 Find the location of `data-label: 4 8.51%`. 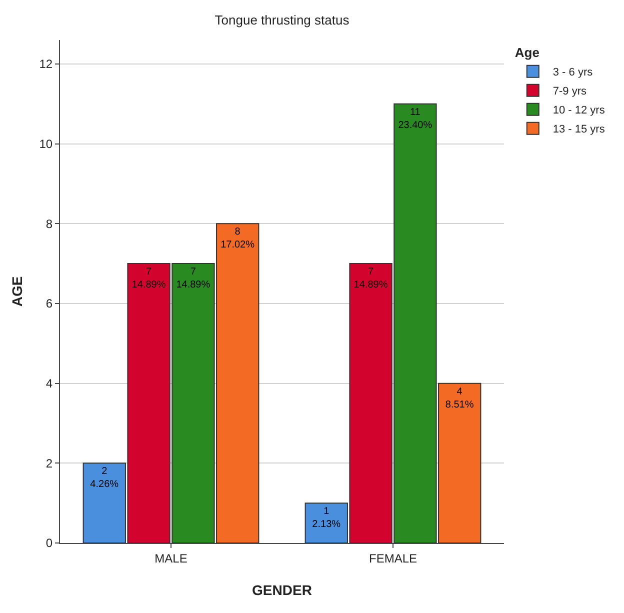

data-label: 4 8.51% is located at coordinates (459, 398).